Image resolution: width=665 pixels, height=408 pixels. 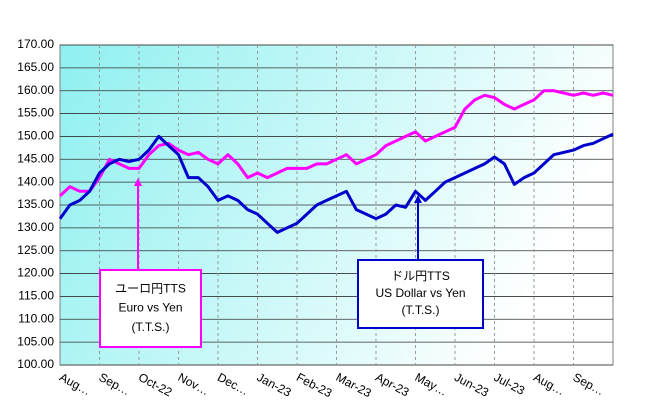 What do you see at coordinates (150, 288) in the screenshot?
I see `annotation-text: ユーロ円TTS` at bounding box center [150, 288].